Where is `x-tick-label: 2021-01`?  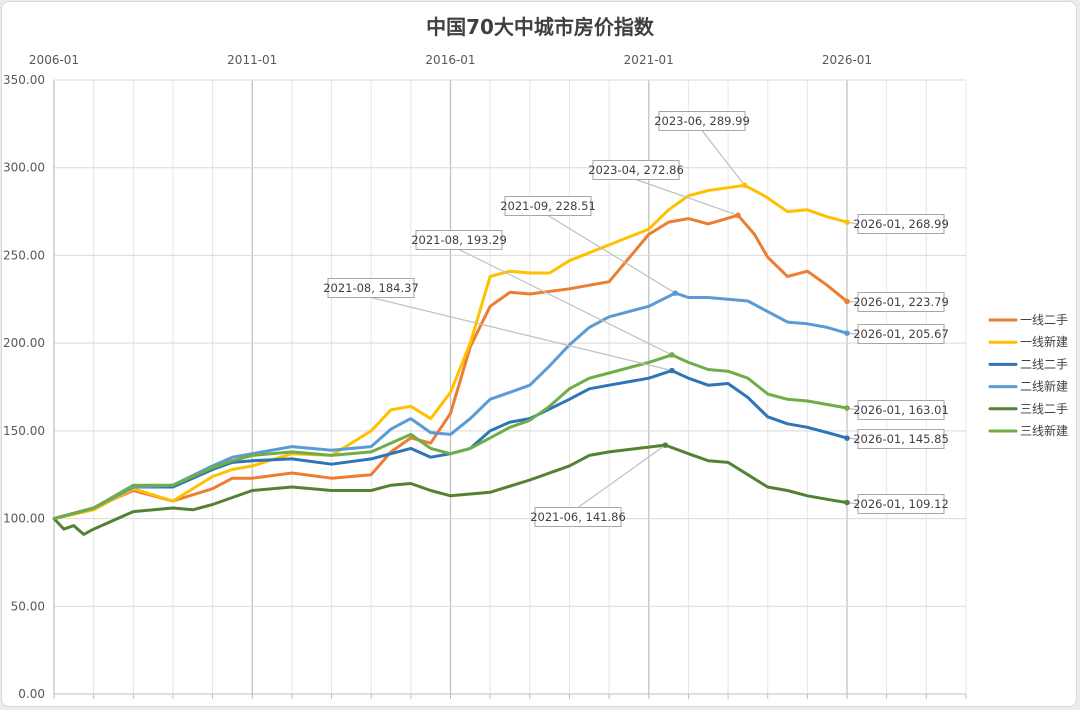
x-tick-label: 2021-01 is located at coordinates (649, 60).